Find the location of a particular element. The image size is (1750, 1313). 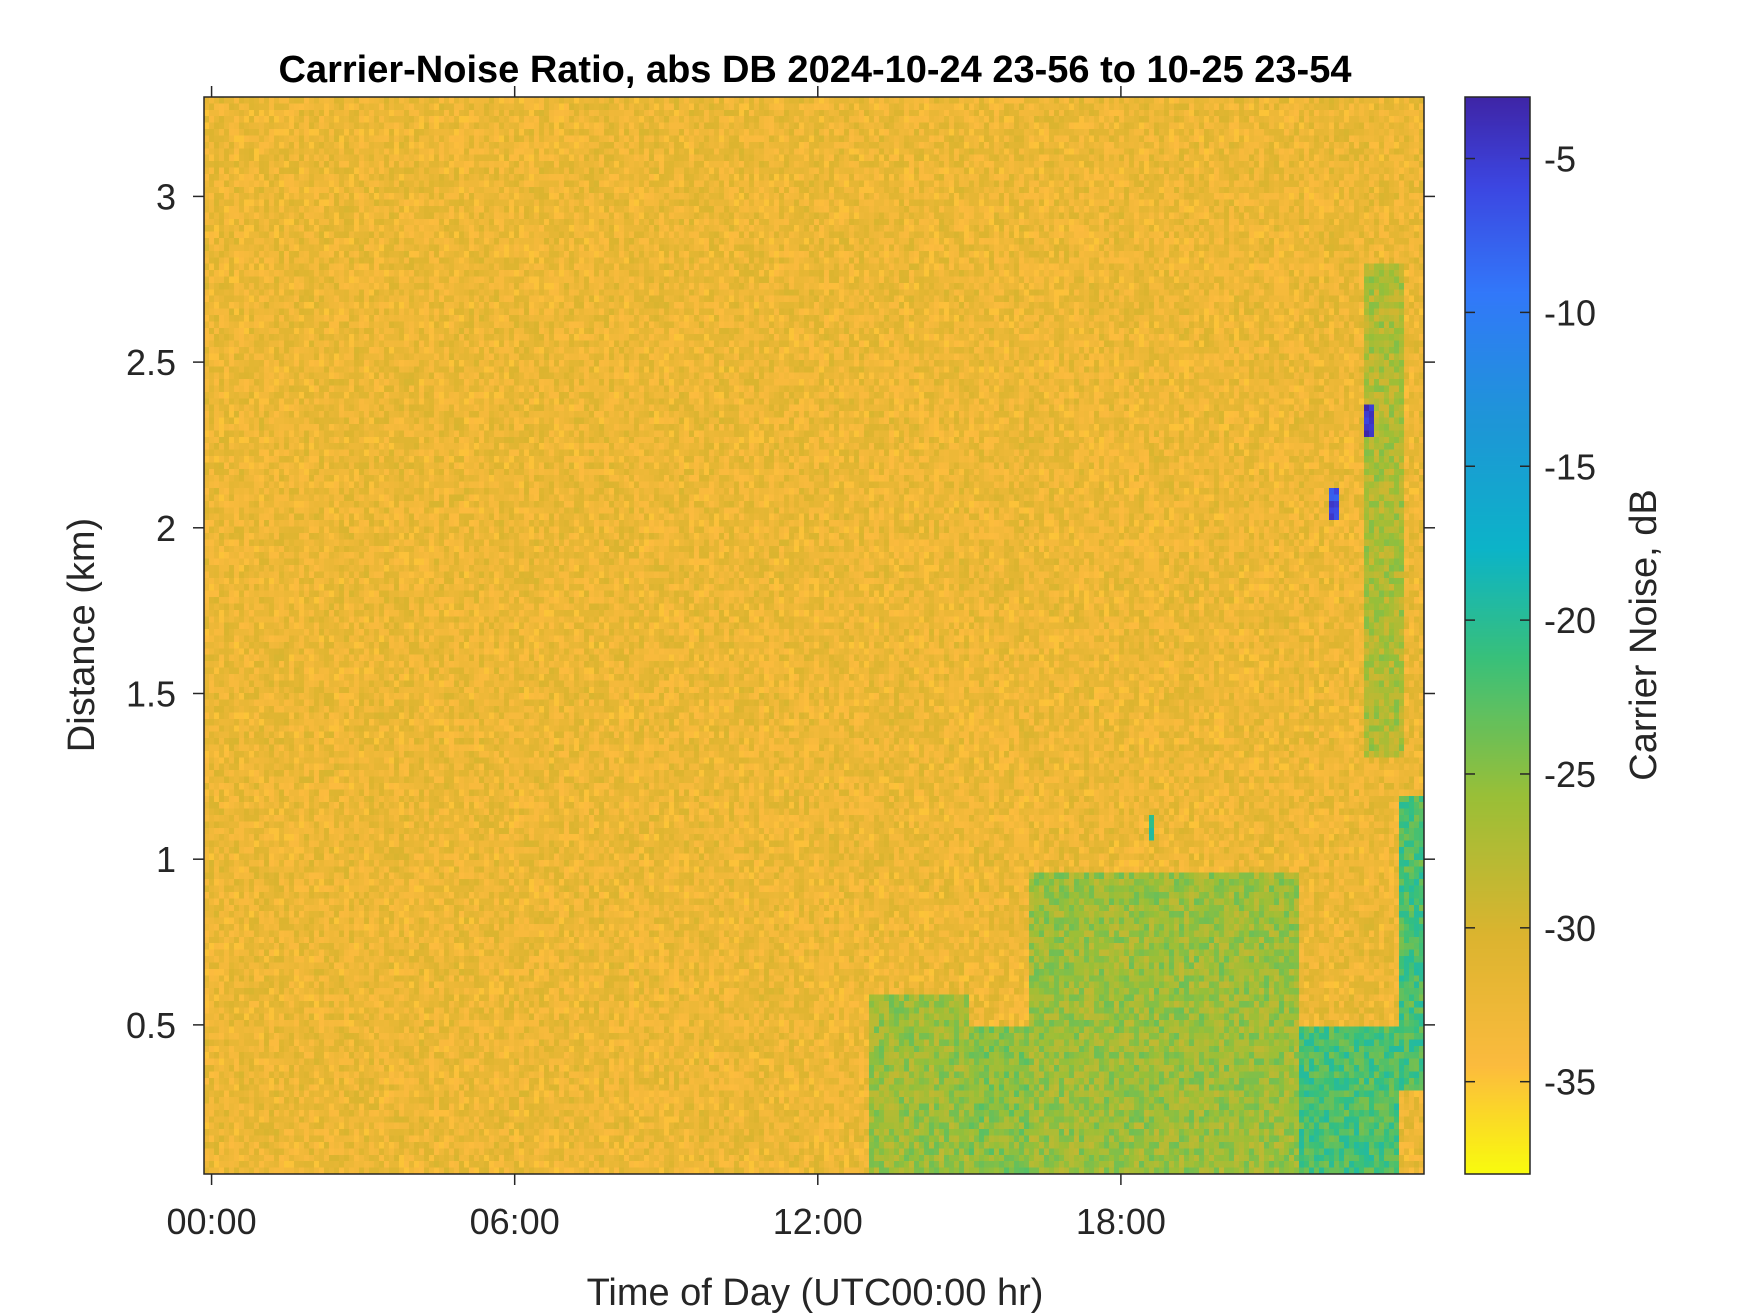

colorbar-label: Carrier Noise, dB is located at coordinates (1644, 634).